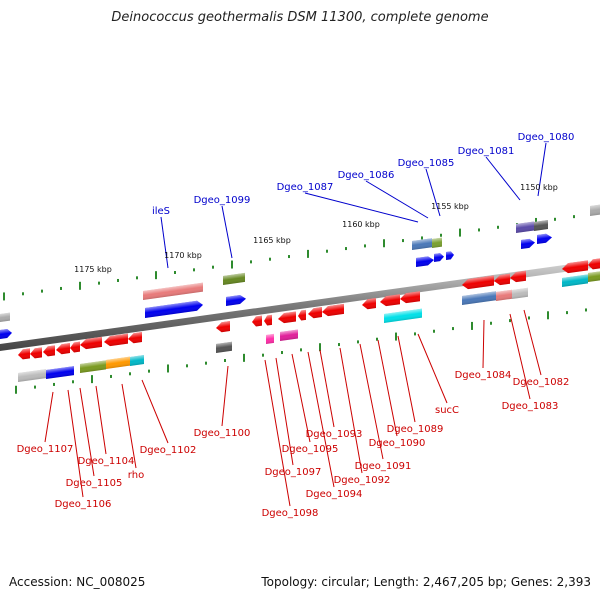 Image resolution: width=600 pixels, height=600 pixels. Describe the element at coordinates (222, 433) in the screenshot. I see `gene-label: Dgeo_1100` at that location.